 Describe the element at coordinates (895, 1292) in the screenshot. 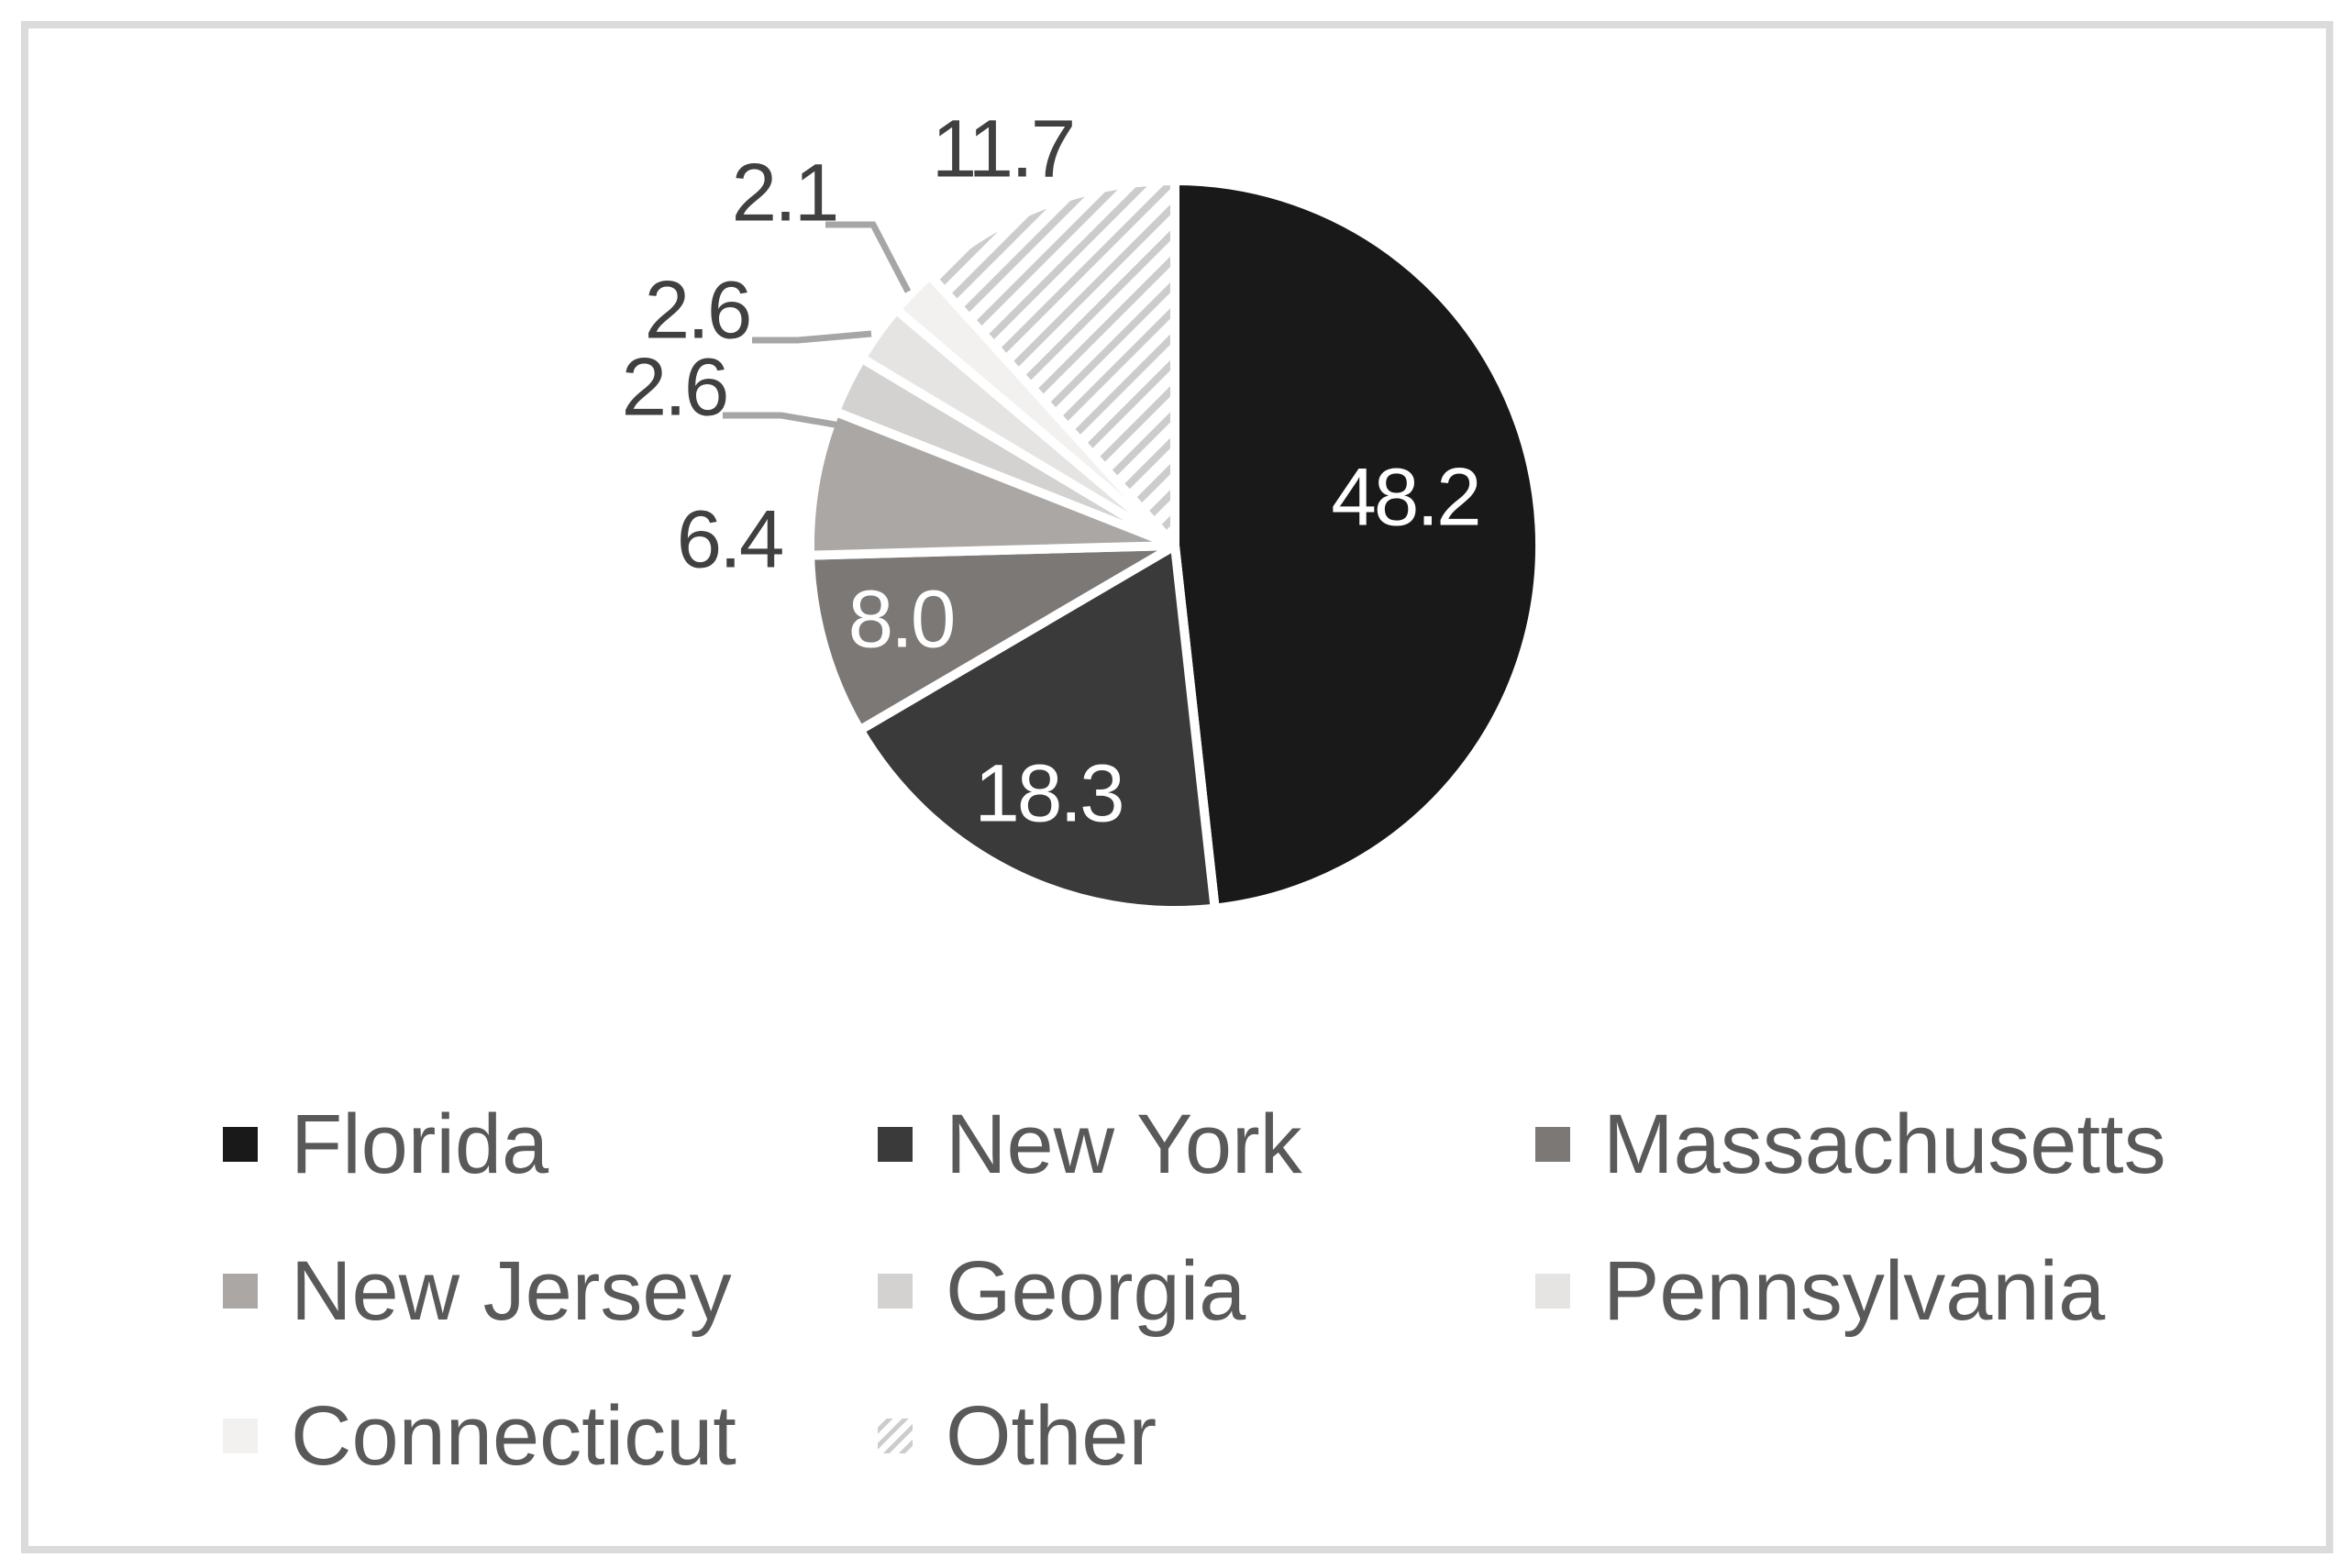

I see `legend-marker-georgia` at that location.